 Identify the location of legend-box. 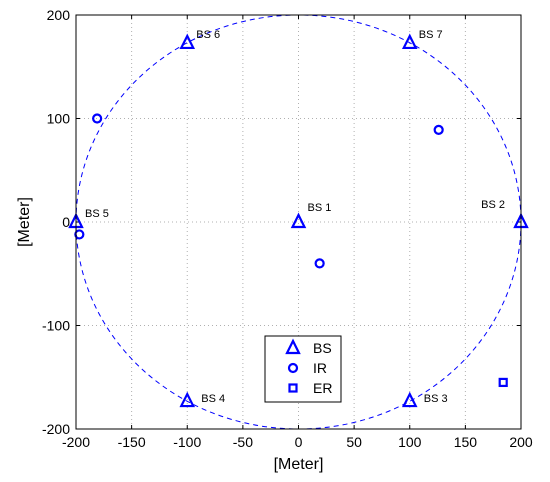
(303, 369).